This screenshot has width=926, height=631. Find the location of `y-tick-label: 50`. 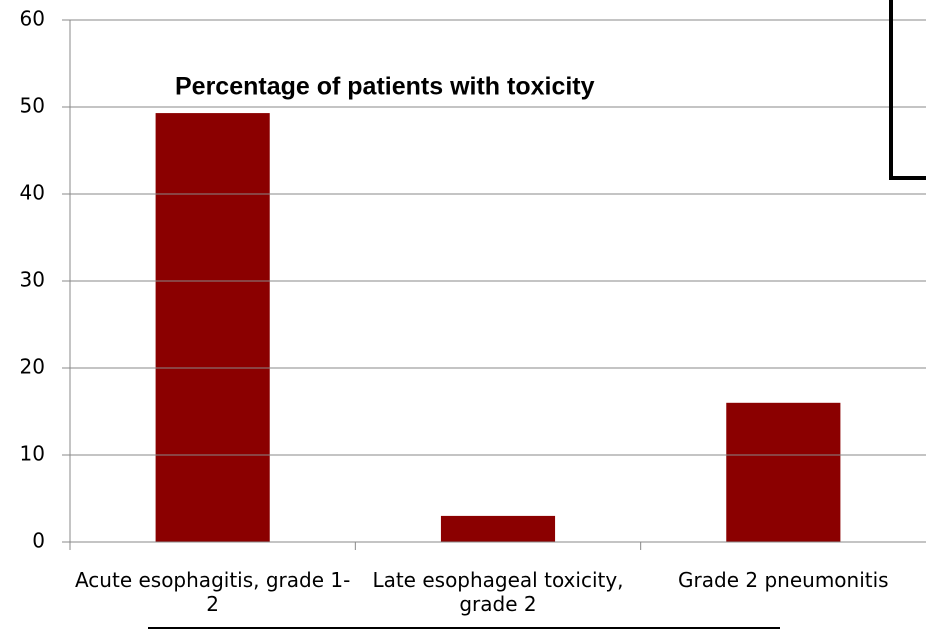

y-tick-label: 50 is located at coordinates (32, 106).